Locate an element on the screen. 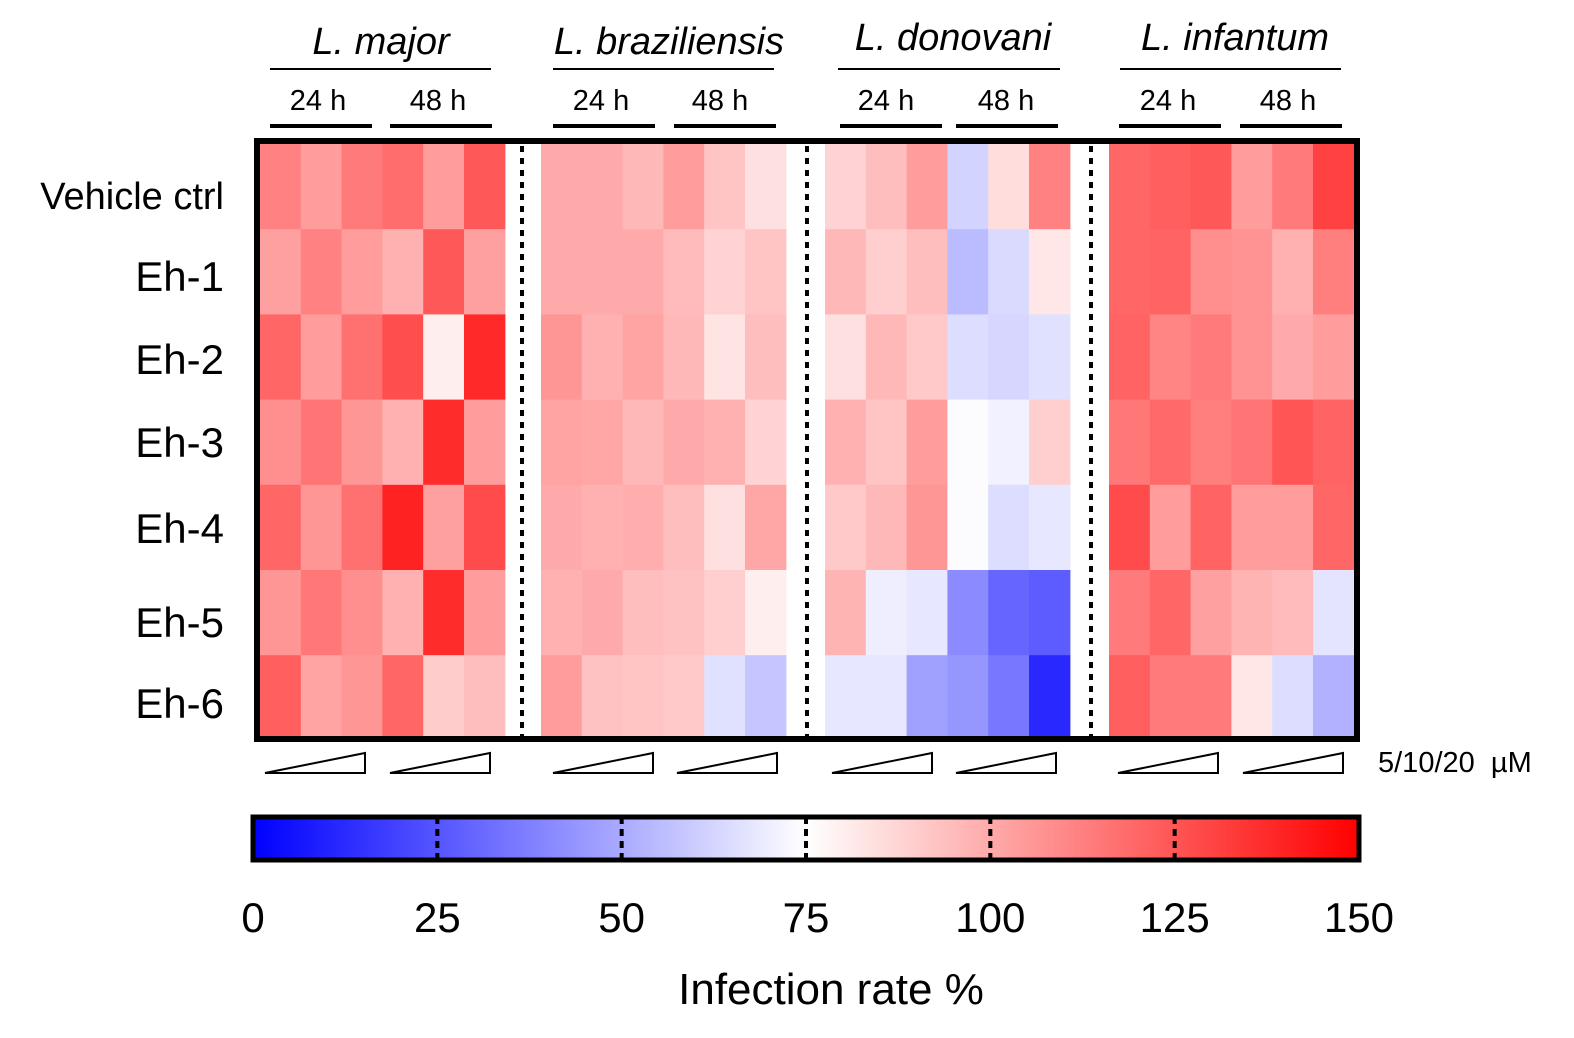 This screenshot has width=1574, height=1038. timepoint-headers: 24 h 48 h 24 h 48 h 24 h 48 h 24 h 48 h is located at coordinates (806, 106).